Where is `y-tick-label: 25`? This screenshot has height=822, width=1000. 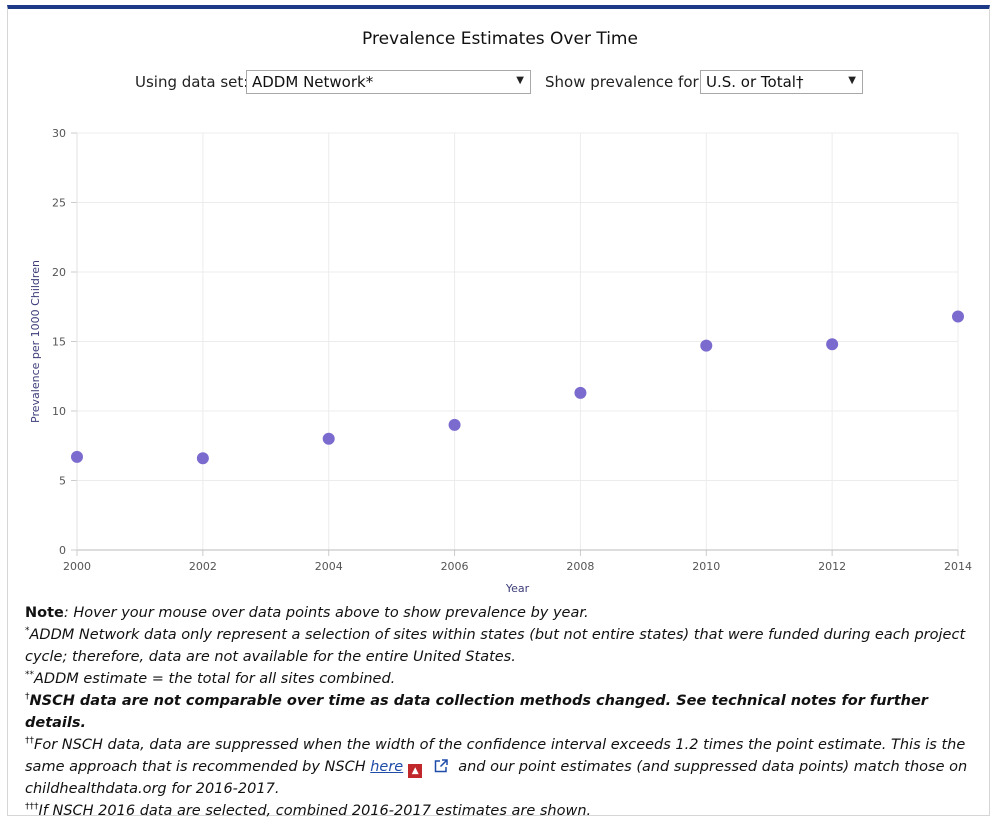
y-tick-label: 25 is located at coordinates (59, 203).